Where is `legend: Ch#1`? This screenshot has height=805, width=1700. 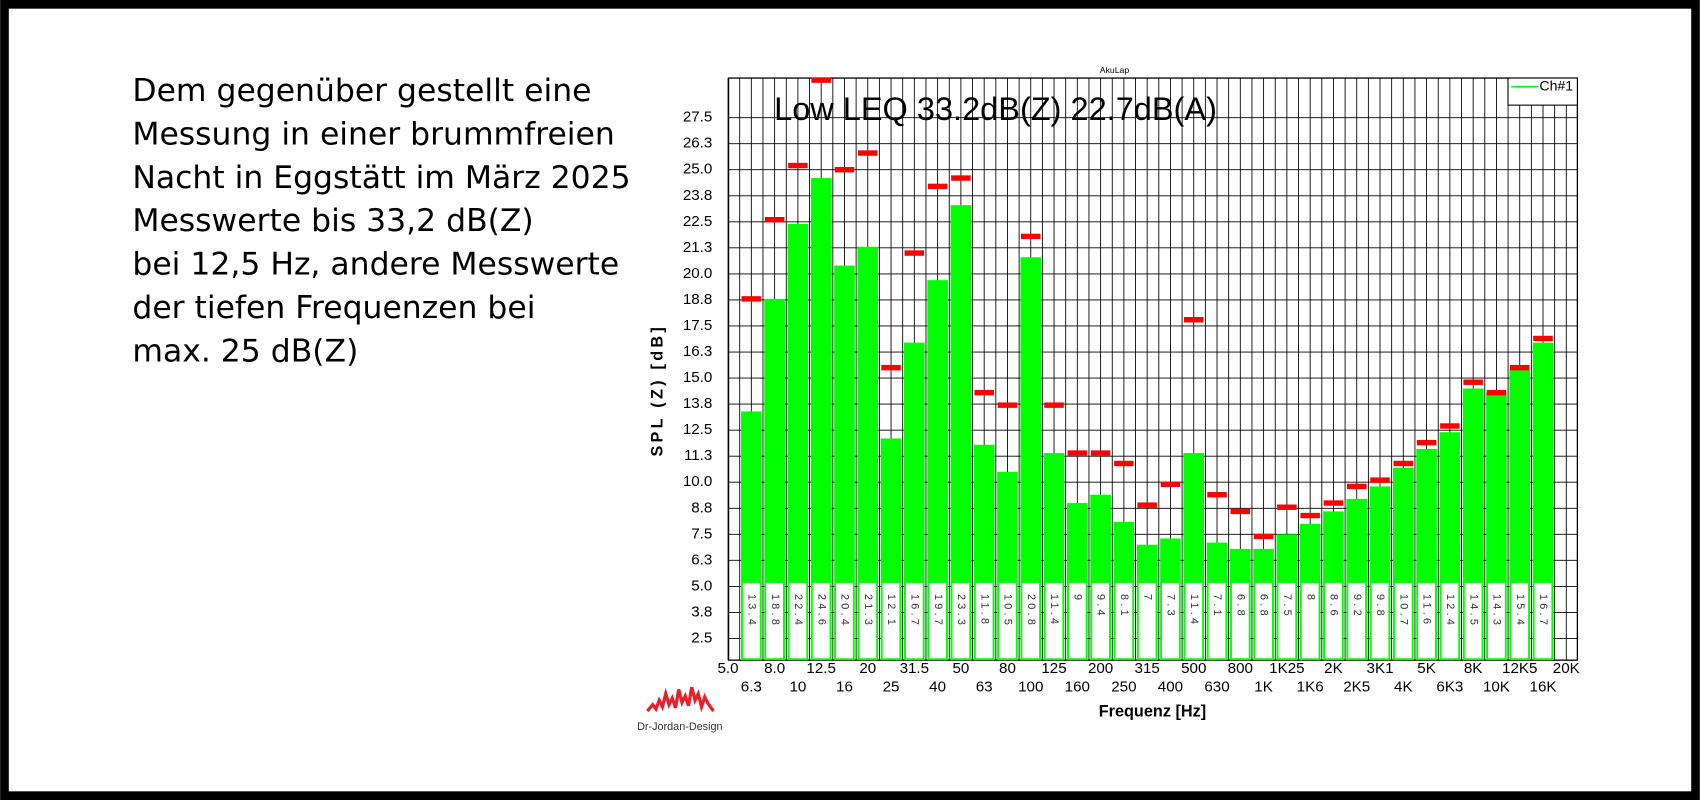 legend: Ch#1 is located at coordinates (1542, 91).